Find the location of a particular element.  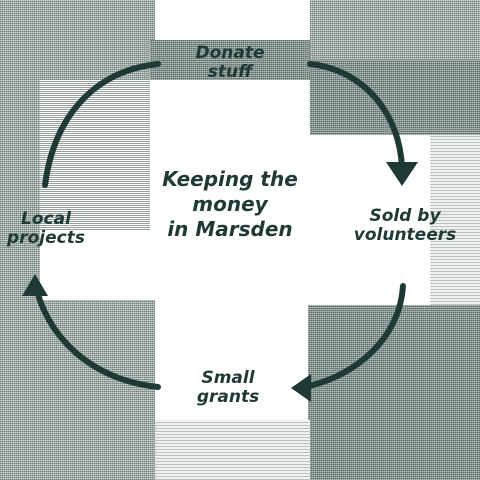

center-title-line2: money is located at coordinates (230, 204).